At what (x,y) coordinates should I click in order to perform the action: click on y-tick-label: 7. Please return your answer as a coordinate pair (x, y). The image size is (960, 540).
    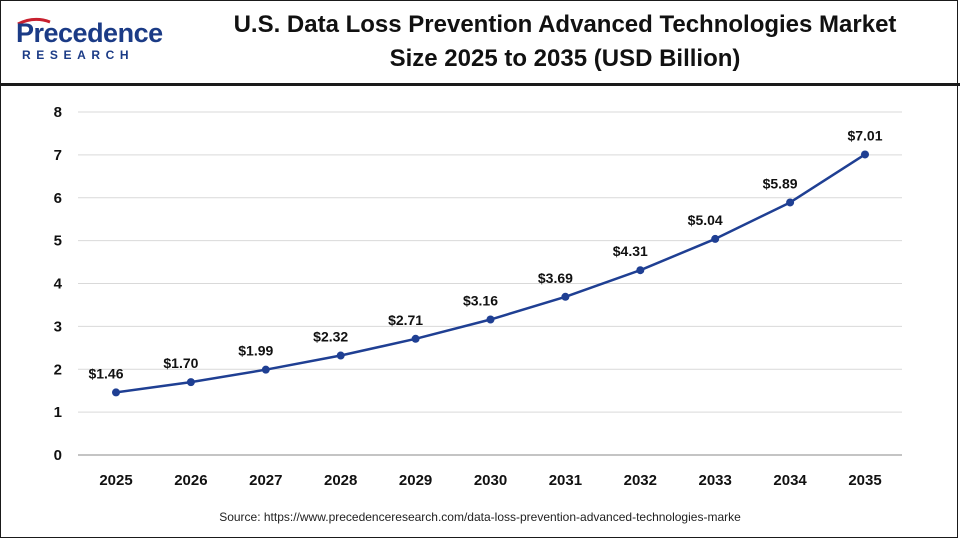
    Looking at the image, I should click on (58, 155).